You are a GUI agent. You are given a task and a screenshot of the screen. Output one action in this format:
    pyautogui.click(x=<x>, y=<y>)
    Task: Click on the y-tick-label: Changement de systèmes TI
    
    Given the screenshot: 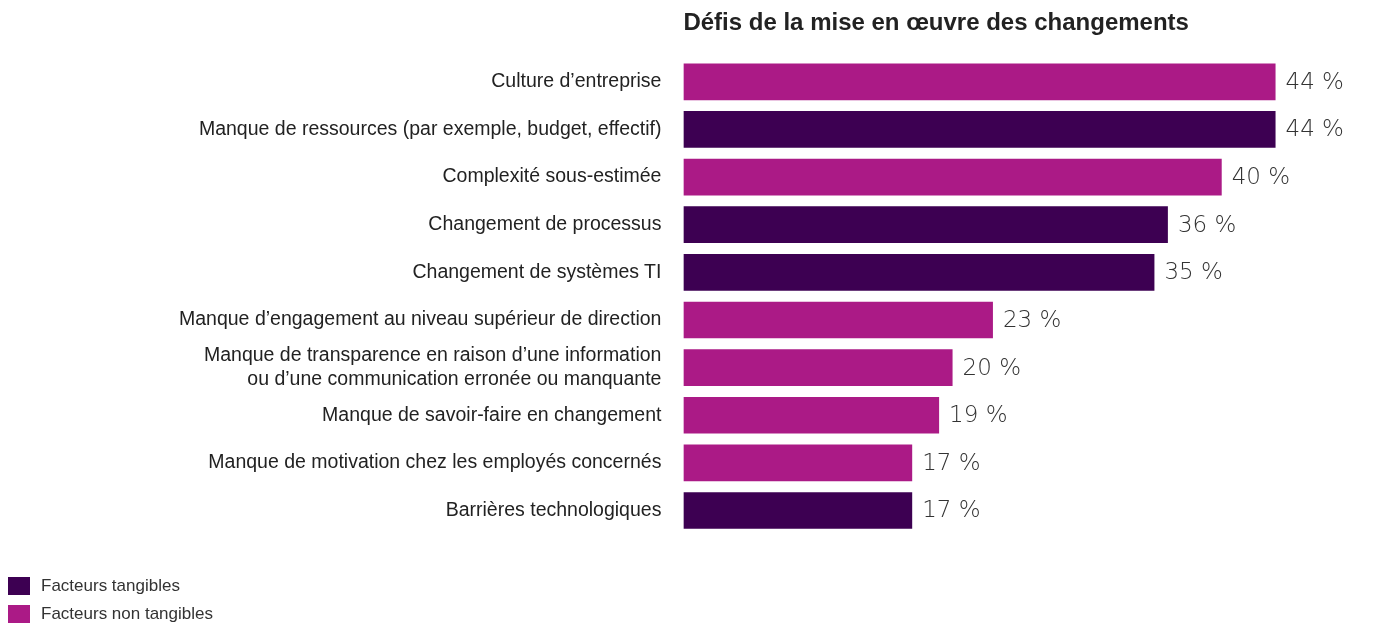 What is the action you would take?
    pyautogui.click(x=537, y=270)
    